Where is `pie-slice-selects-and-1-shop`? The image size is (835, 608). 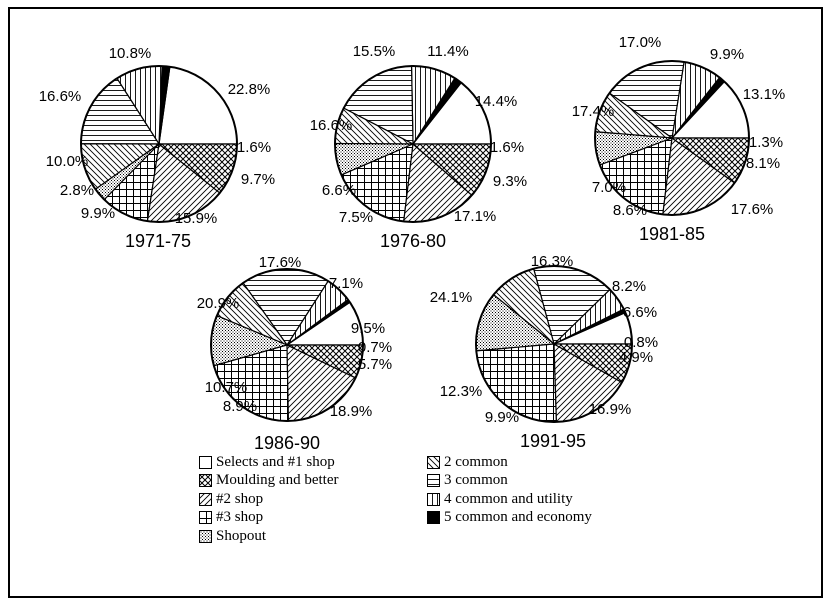
pie-slice-selects-and-1-shop is located at coordinates (198, 105).